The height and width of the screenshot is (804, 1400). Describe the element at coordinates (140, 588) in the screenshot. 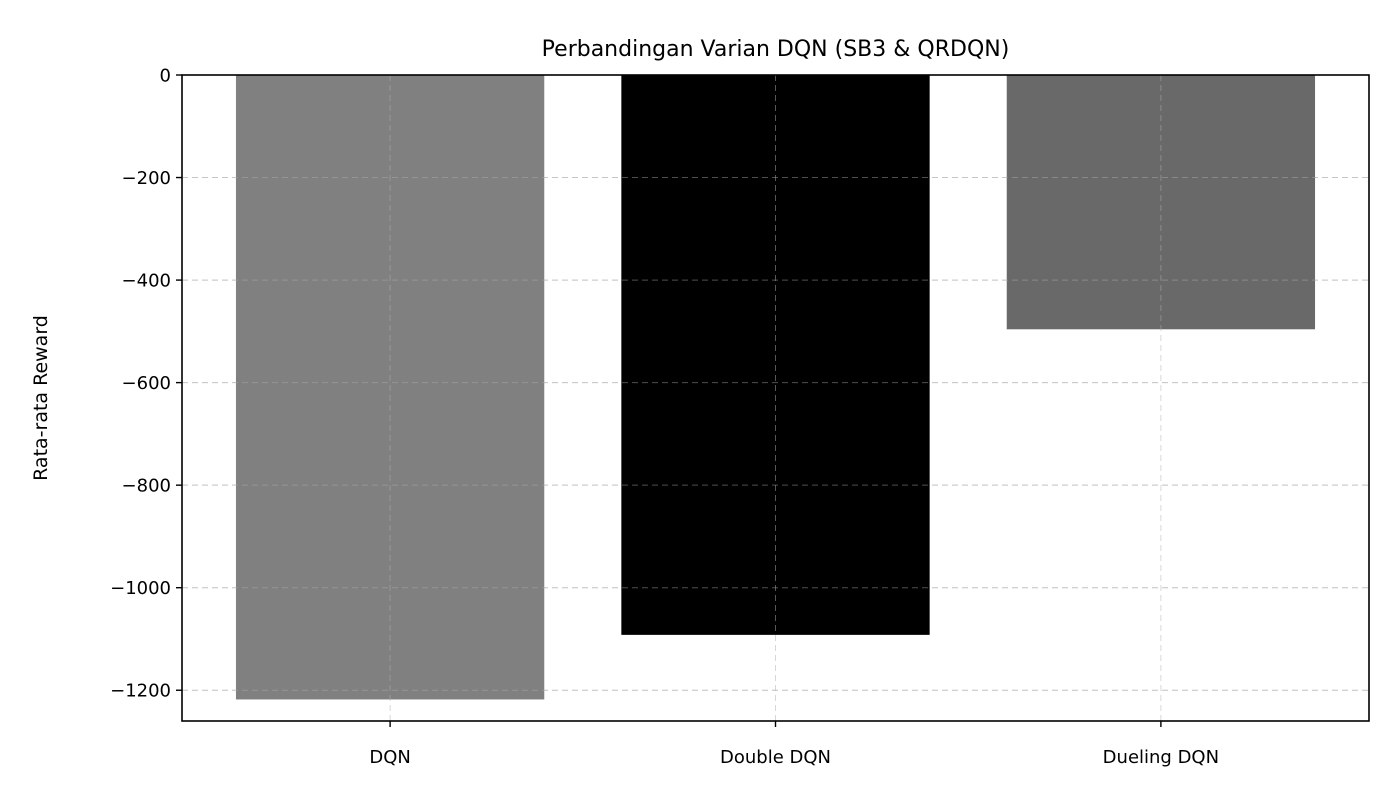

I see `y-tick-label-5: −1000` at that location.